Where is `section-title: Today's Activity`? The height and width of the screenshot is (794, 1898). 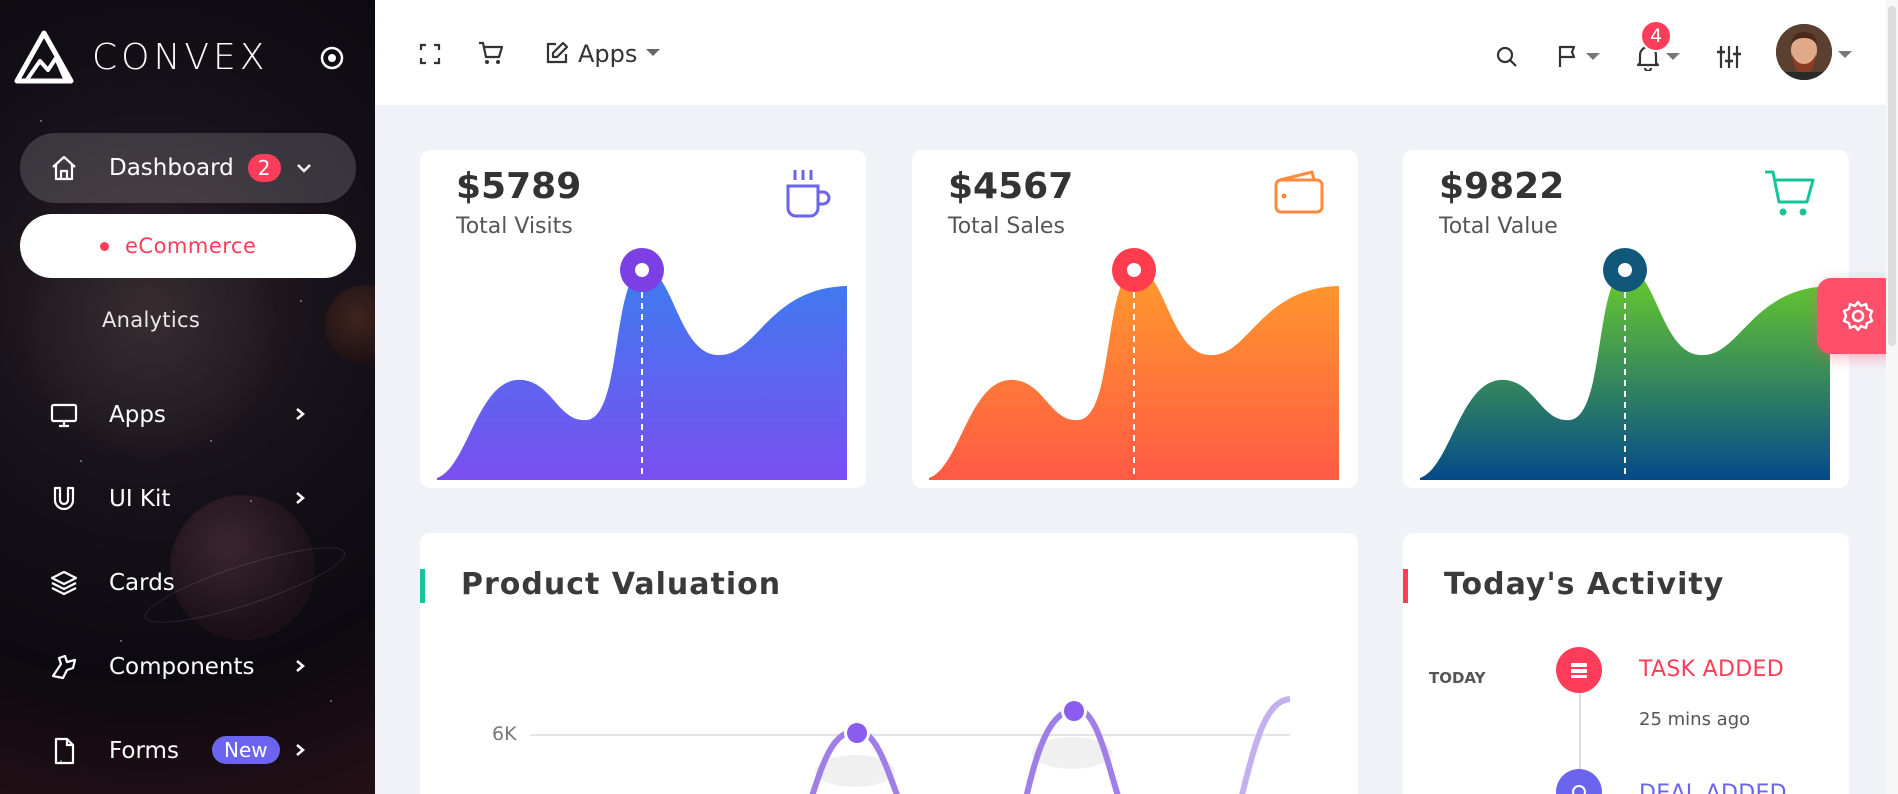
section-title: Today's Activity is located at coordinates (1584, 584).